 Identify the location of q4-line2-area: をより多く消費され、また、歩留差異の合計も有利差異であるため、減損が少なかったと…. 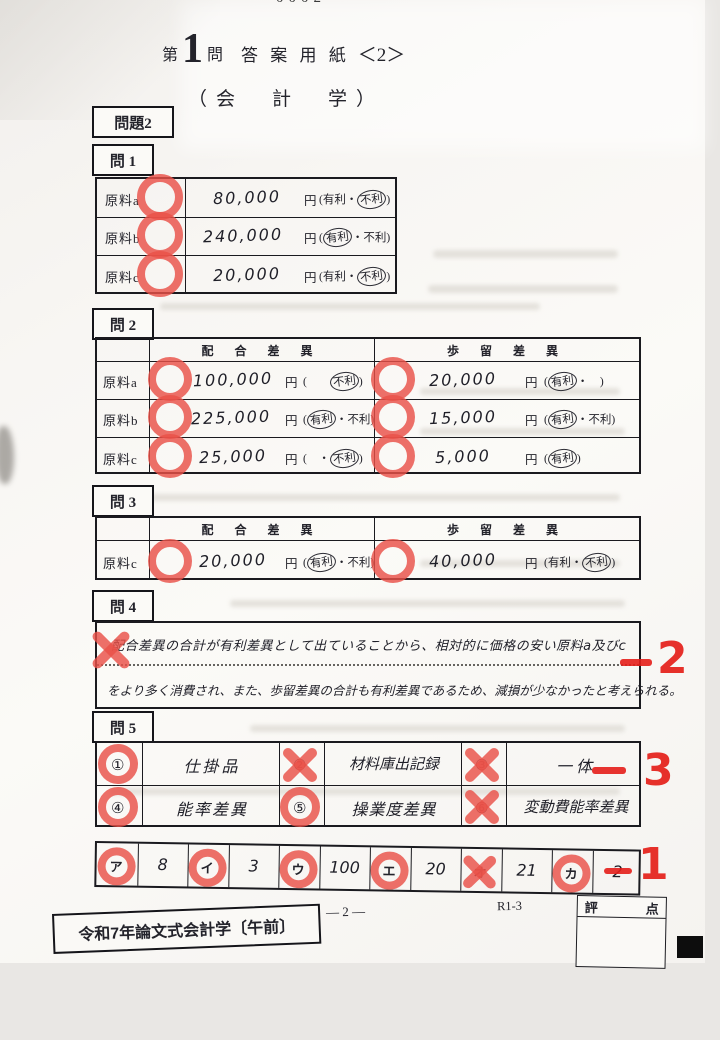
(389, 687).